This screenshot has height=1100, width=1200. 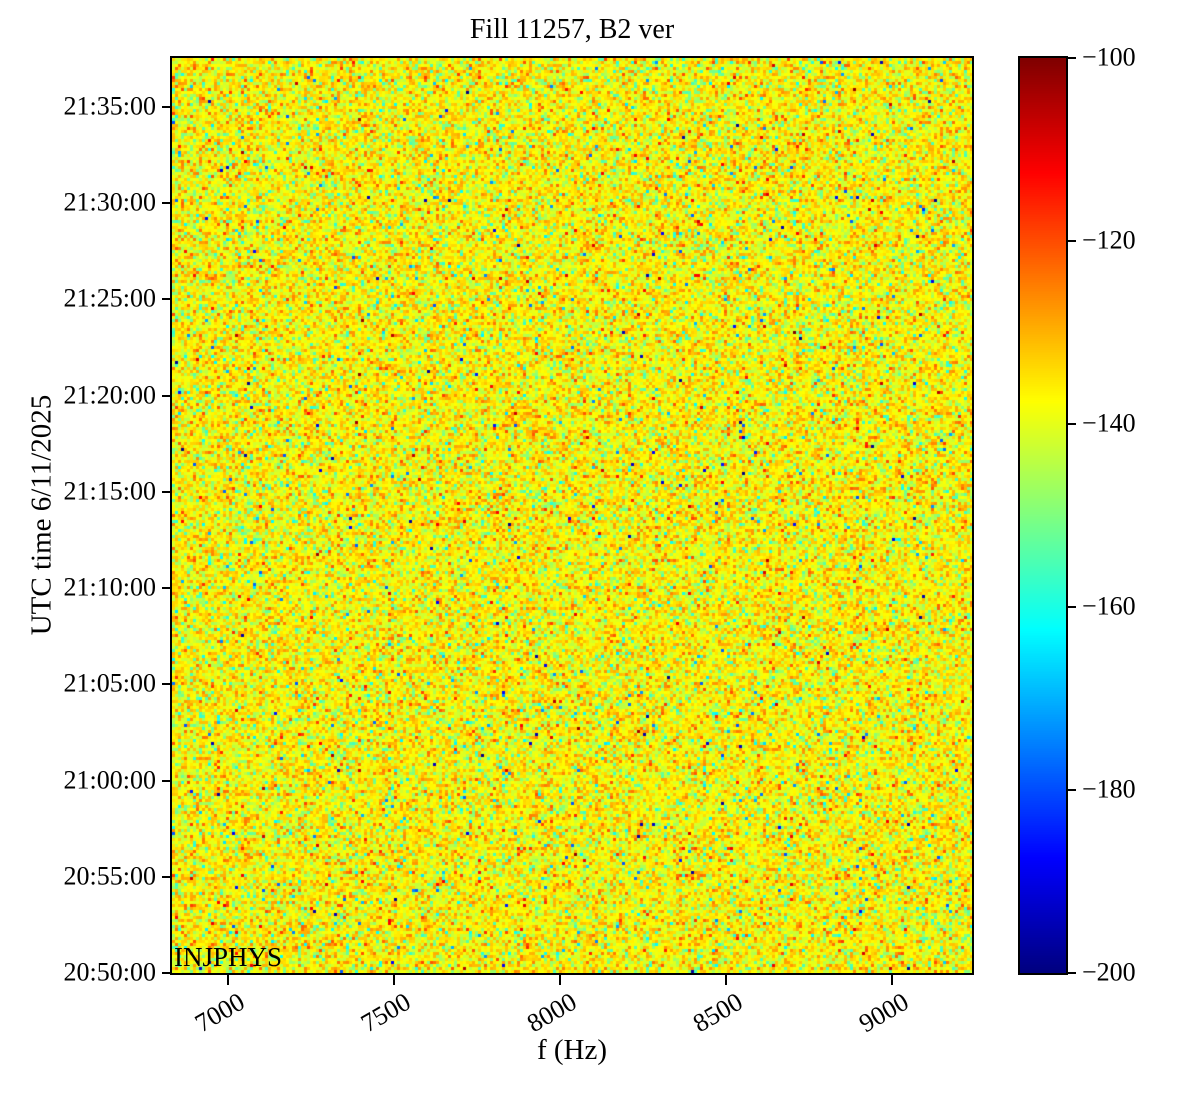 What do you see at coordinates (572, 1050) in the screenshot?
I see `x-axis-label: f (Hz)` at bounding box center [572, 1050].